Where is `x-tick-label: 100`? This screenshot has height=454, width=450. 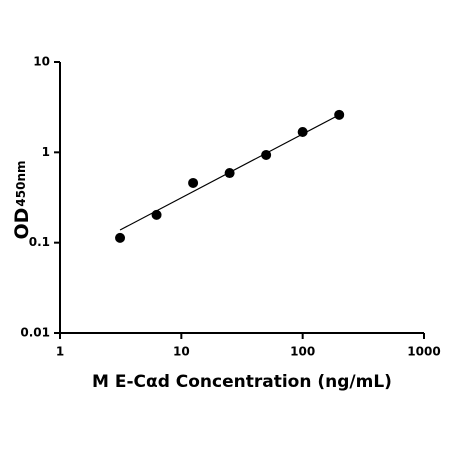
x-tick-label: 100 is located at coordinates (302, 352).